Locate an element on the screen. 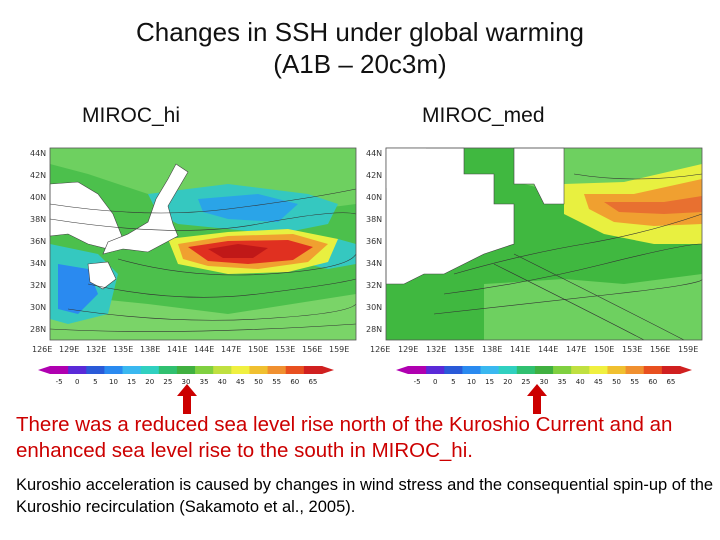 Image resolution: width=720 pixels, height=540 pixels. colorbar-svg-right: -5 0 5 10 15 20 25 30 35 40 45 50 55 60 65 is located at coordinates (544, 376).